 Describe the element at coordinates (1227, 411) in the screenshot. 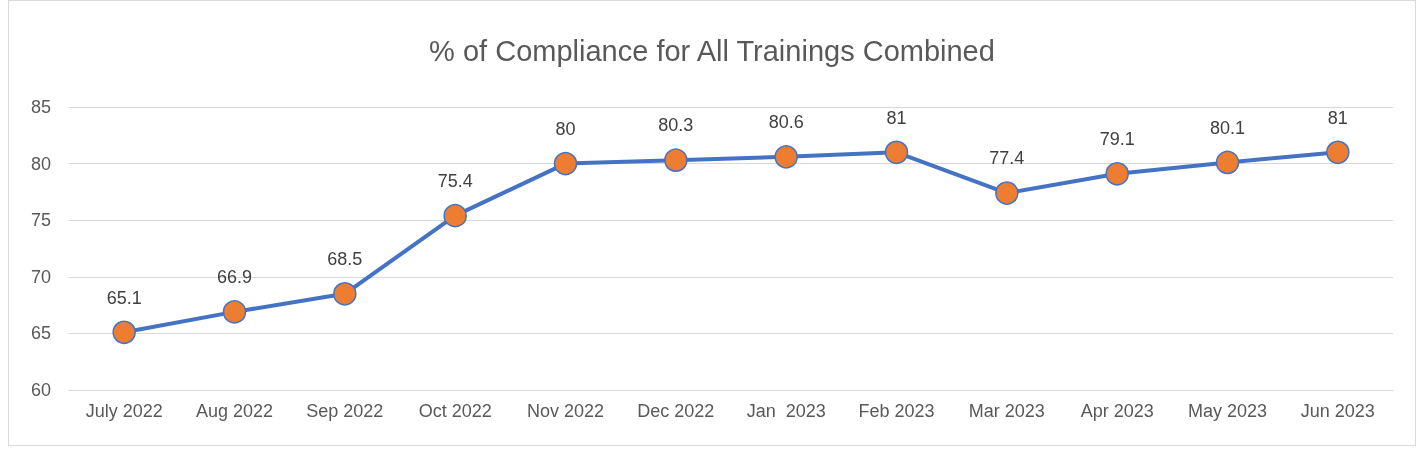

I see `x-tick-label: May 2023` at that location.